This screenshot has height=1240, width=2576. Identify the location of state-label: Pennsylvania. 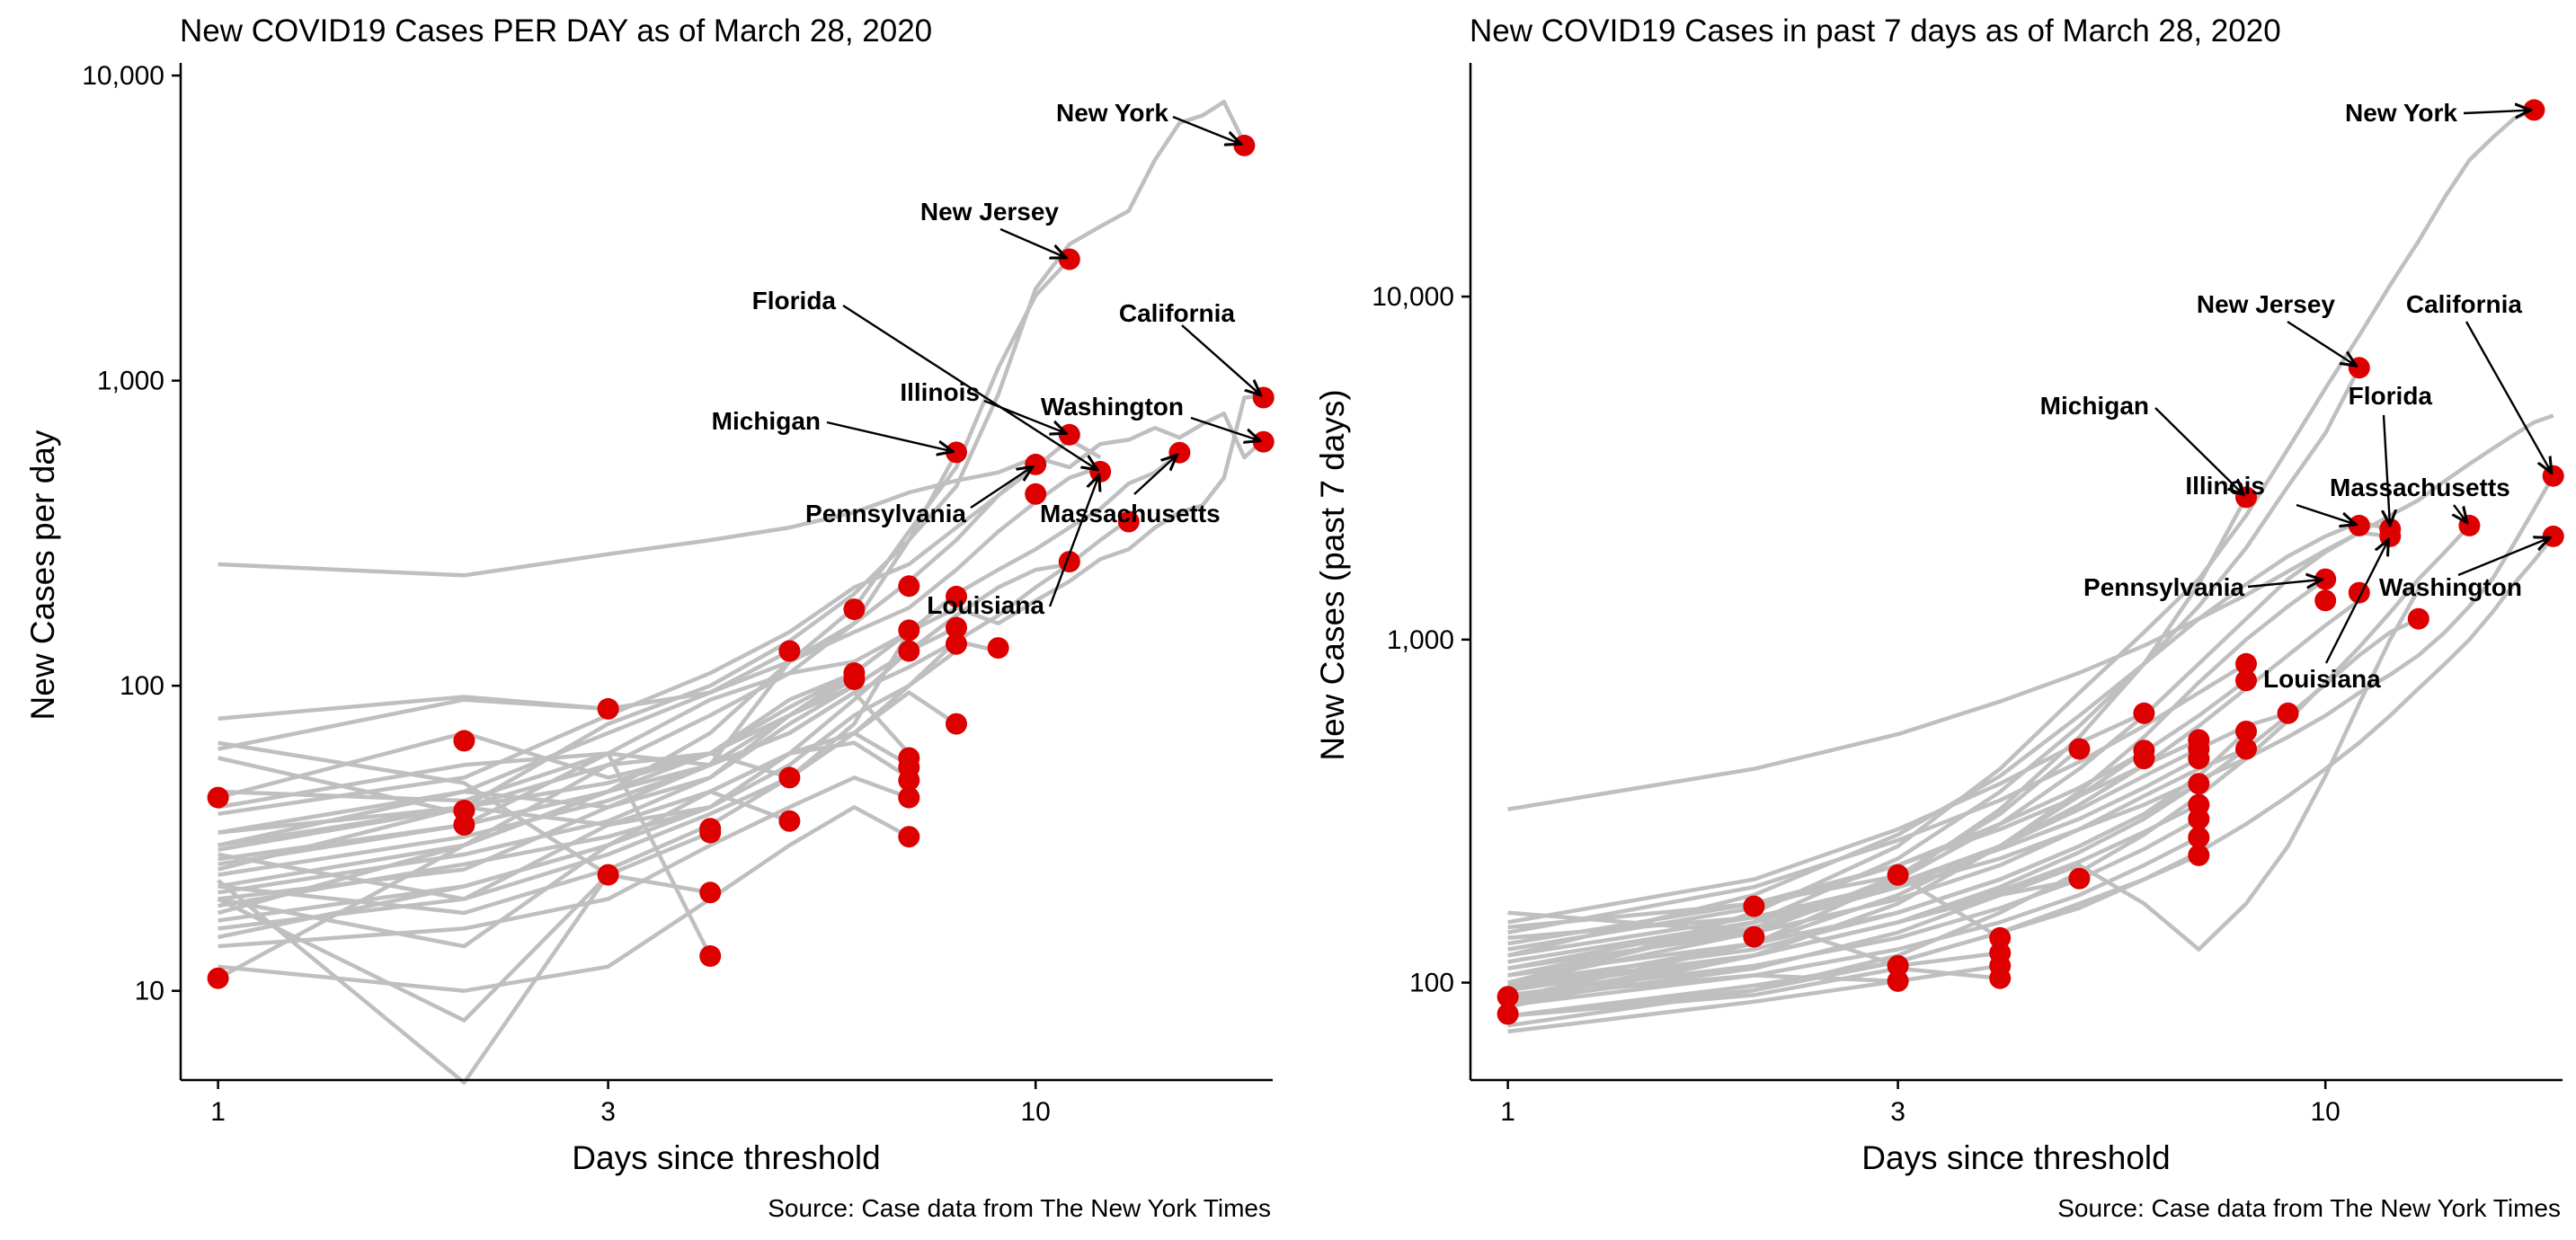
(885, 513).